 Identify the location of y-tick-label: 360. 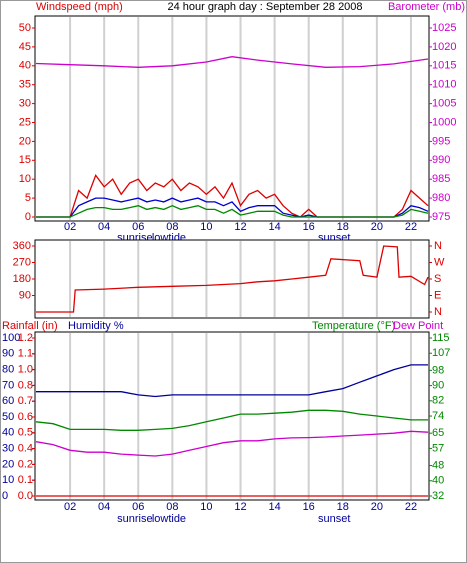
(22, 246).